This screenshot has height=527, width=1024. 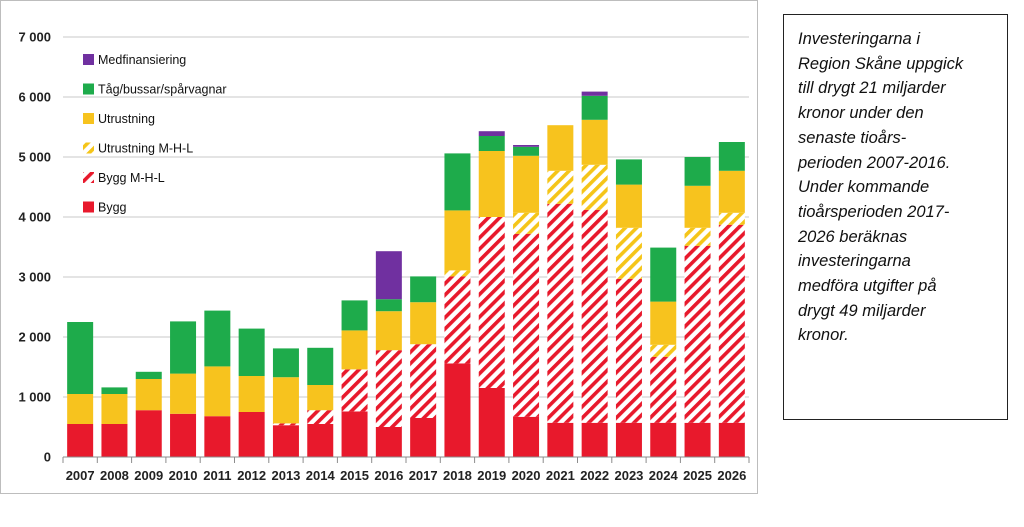 What do you see at coordinates (114, 475) in the screenshot?
I see `x-tick-label: 2008` at bounding box center [114, 475].